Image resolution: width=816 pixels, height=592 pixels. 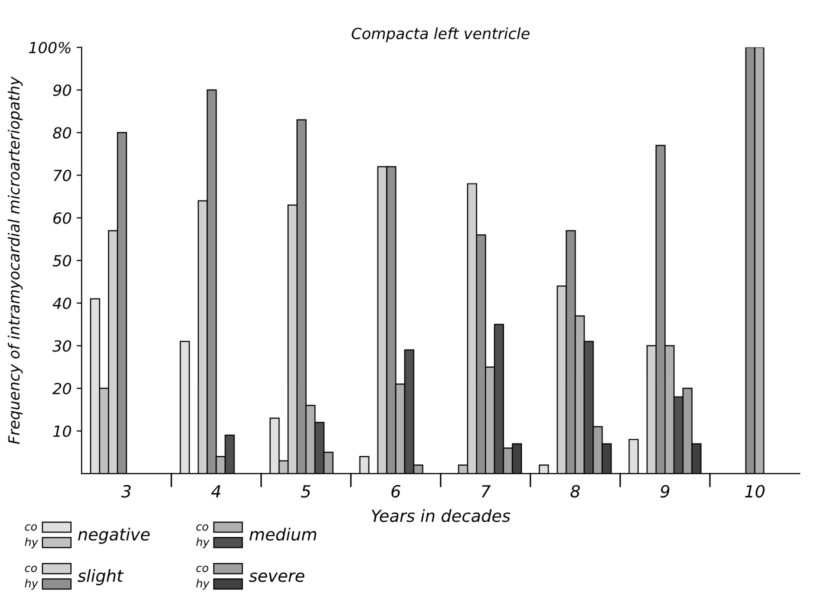 I want to click on x-tick-label: 8, so click(x=575, y=491).